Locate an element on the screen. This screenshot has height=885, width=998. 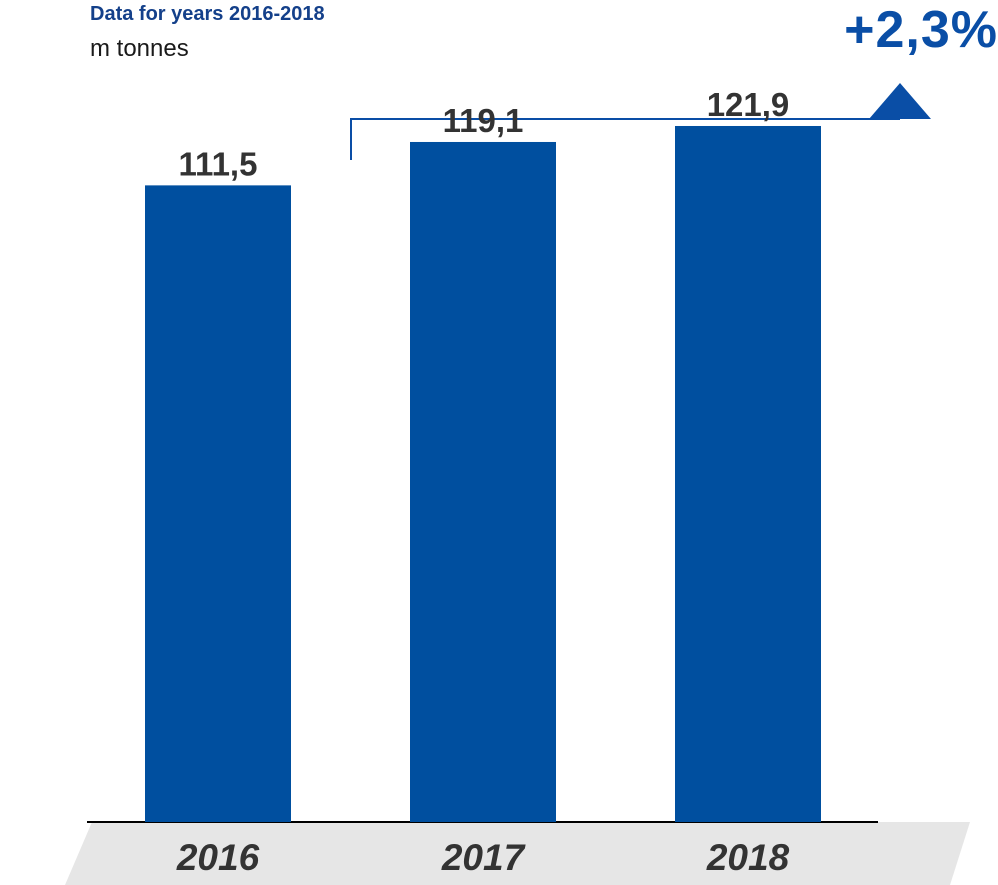
bar-2017 is located at coordinates (483, 481).